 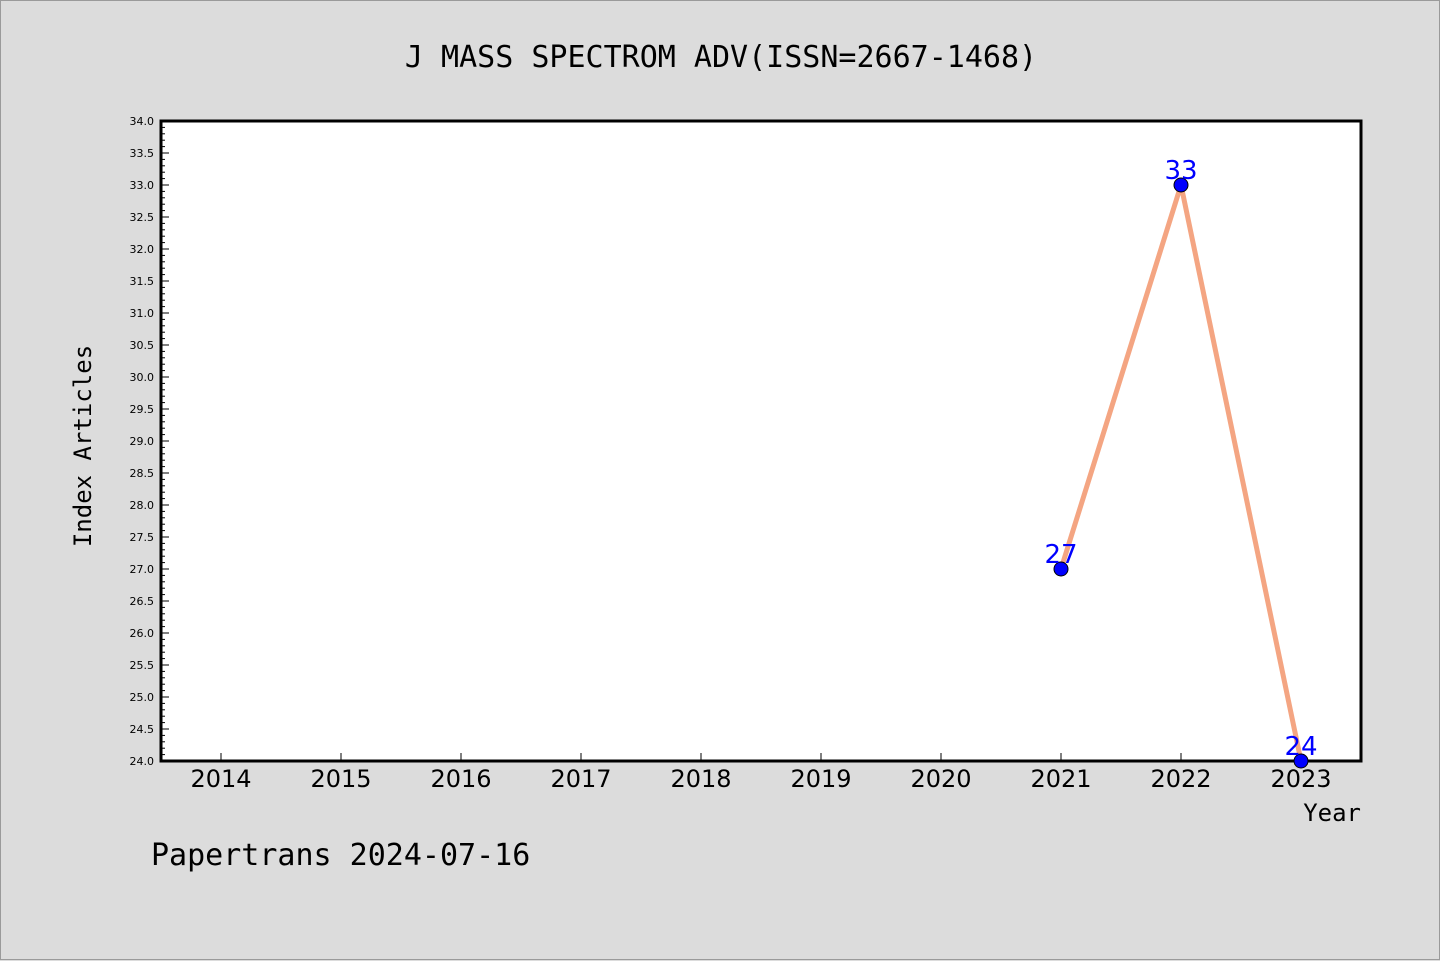 What do you see at coordinates (460, 779) in the screenshot?
I see `x-tick-label: 2016` at bounding box center [460, 779].